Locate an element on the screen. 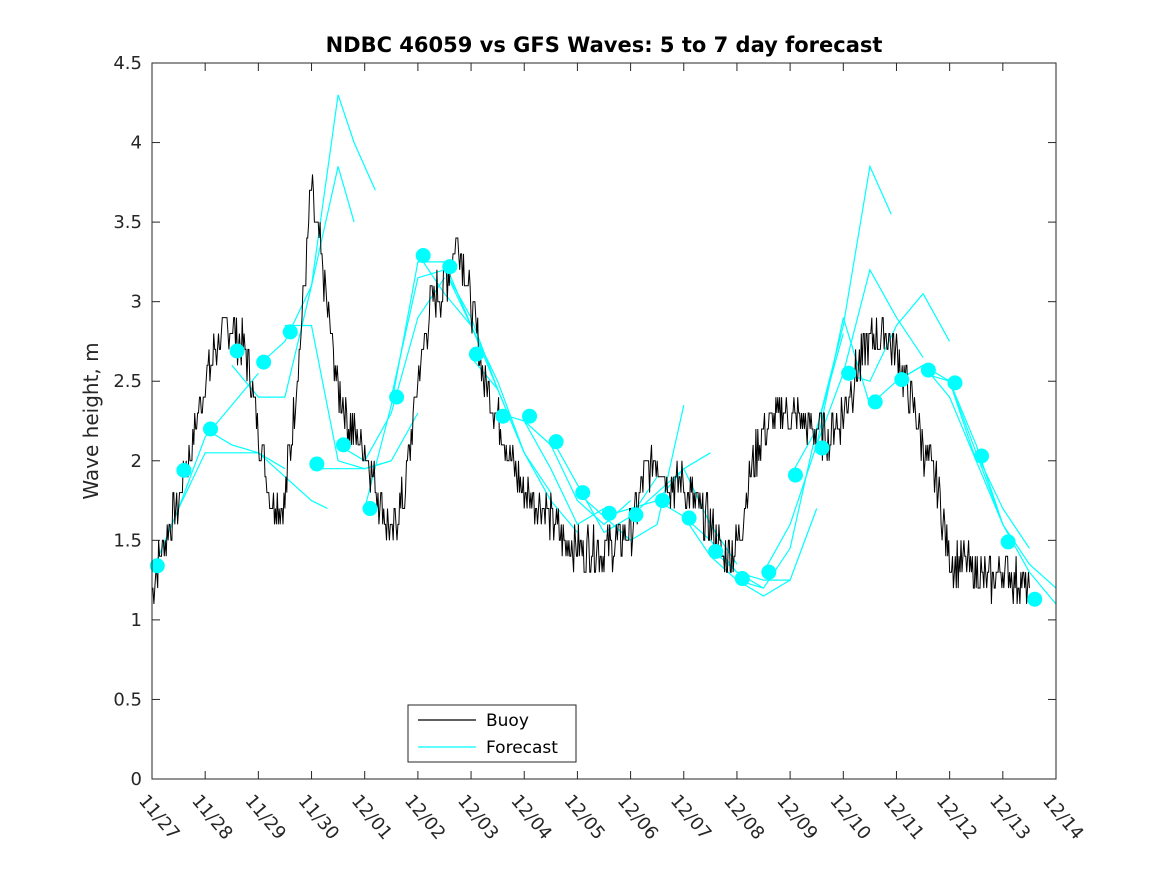  legend-label-buoy: Buoy is located at coordinates (507, 721).